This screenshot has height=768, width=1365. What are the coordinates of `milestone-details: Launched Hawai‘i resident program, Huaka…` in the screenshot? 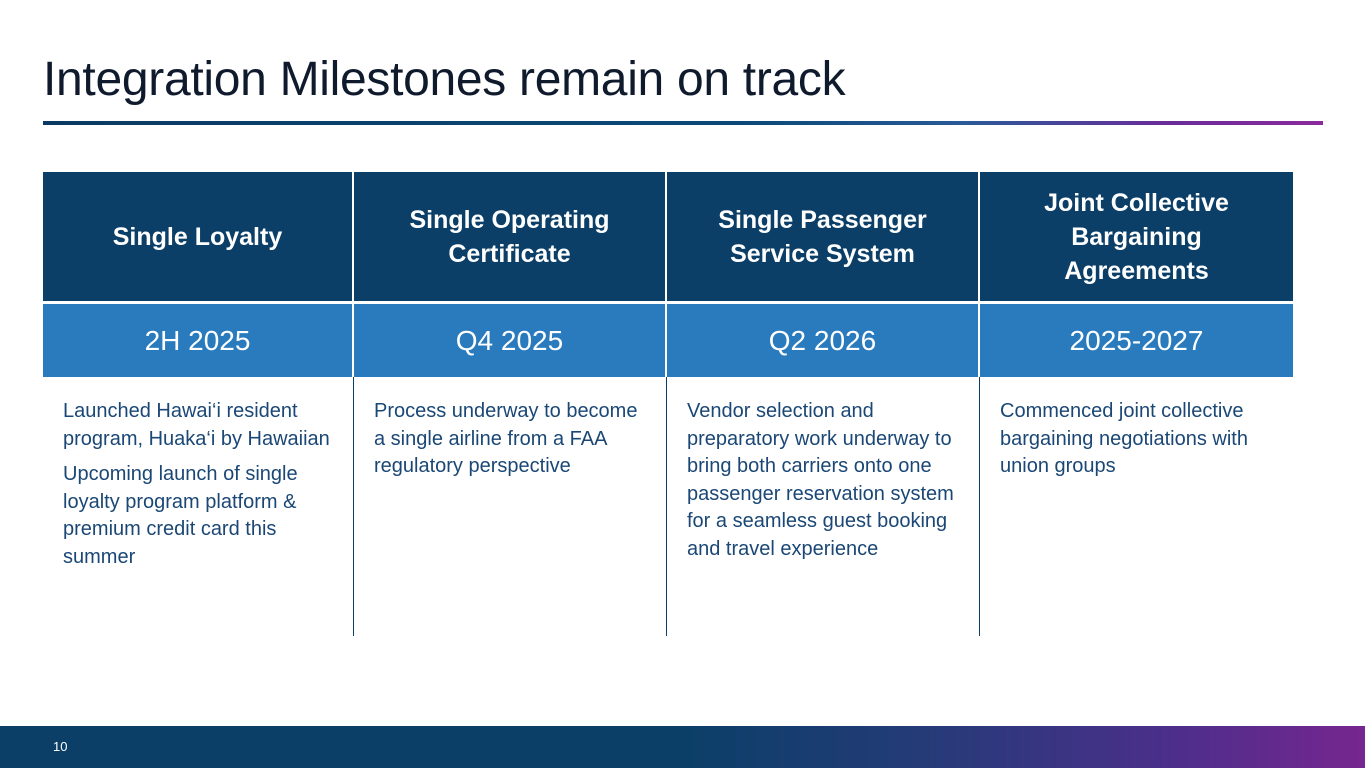 It's located at (198, 506).